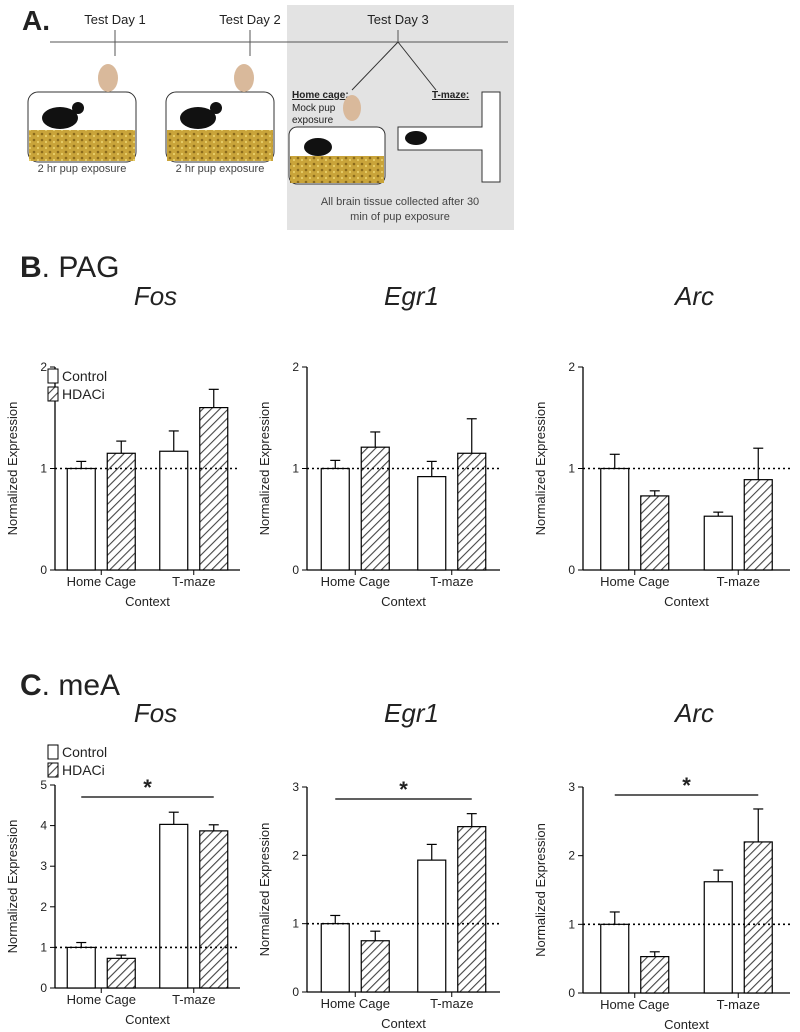  I want to click on panel-label: C. meA, so click(70, 685).